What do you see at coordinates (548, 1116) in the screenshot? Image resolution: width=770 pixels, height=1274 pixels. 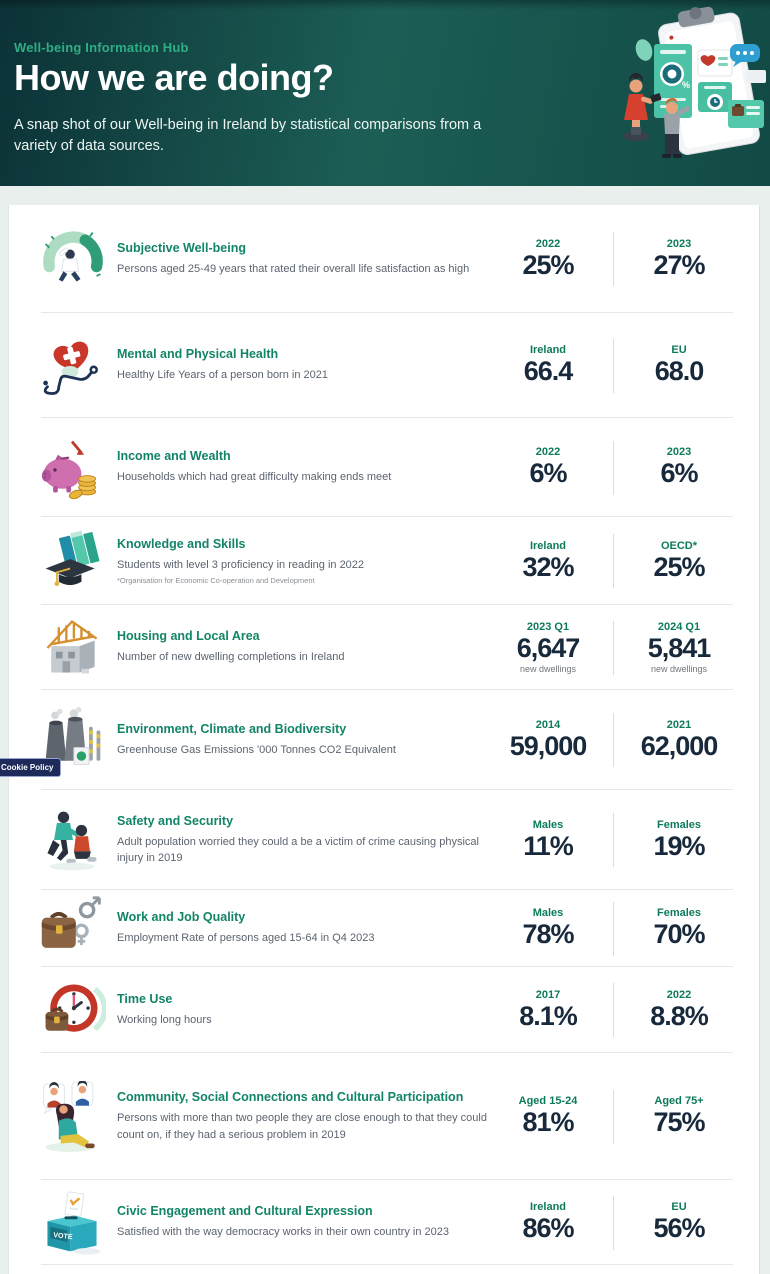 I see `stat-left: Aged 15-24 81%` at bounding box center [548, 1116].